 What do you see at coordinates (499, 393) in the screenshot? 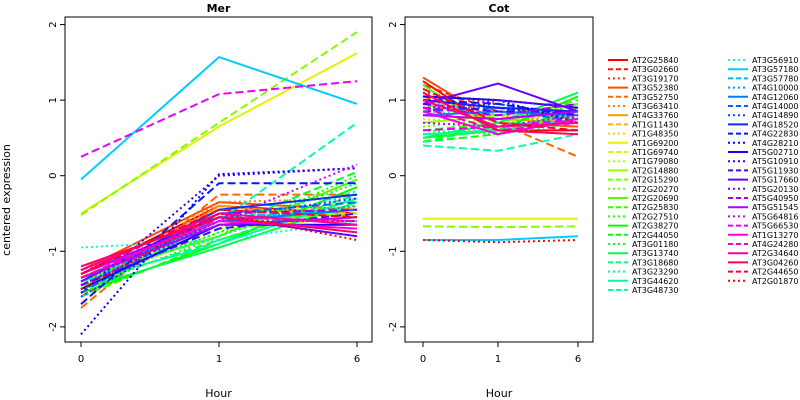
I see `cot-x-axis-title: Hour` at bounding box center [499, 393].